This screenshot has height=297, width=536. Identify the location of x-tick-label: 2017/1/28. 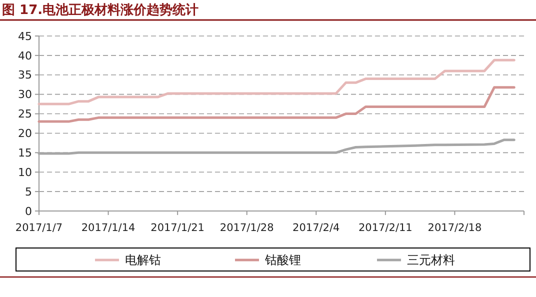
(247, 228).